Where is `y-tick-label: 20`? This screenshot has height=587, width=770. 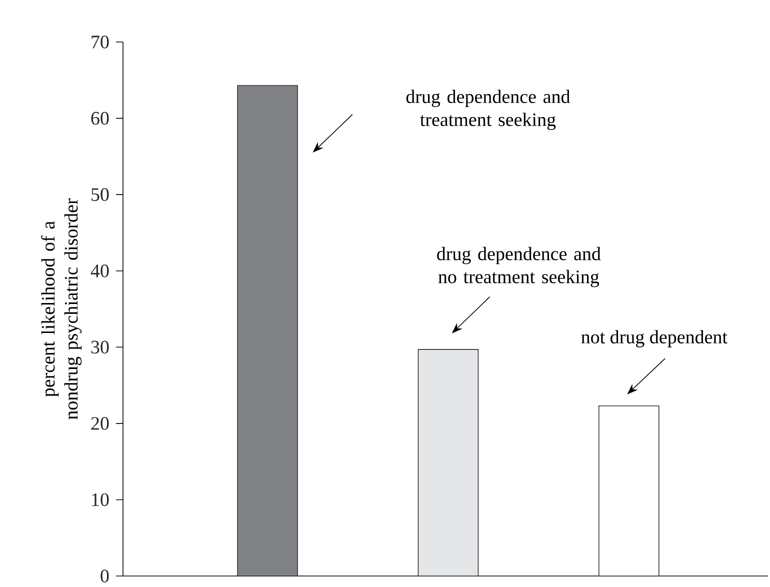 y-tick-label: 20 is located at coordinates (100, 423).